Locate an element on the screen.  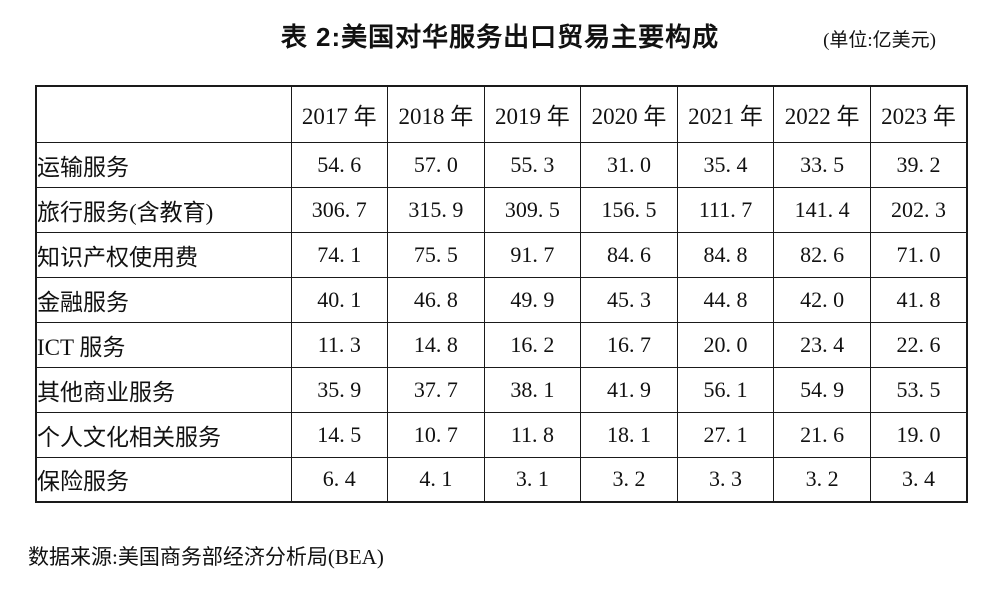
value-cell: 3. 3 is located at coordinates (725, 479).